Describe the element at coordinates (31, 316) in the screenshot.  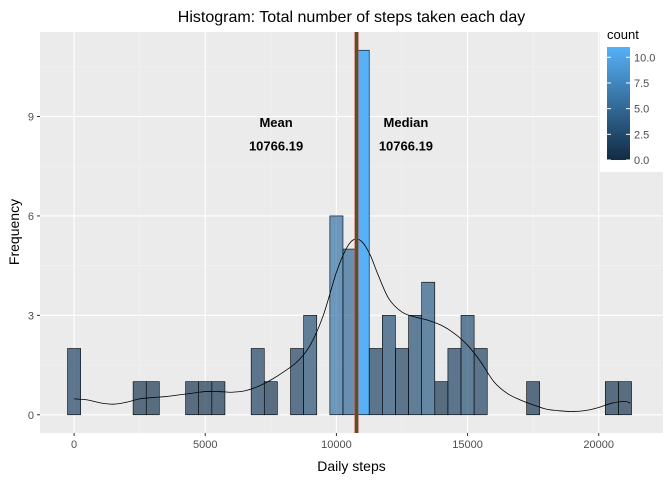
I see `y-tick-label: 3` at that location.